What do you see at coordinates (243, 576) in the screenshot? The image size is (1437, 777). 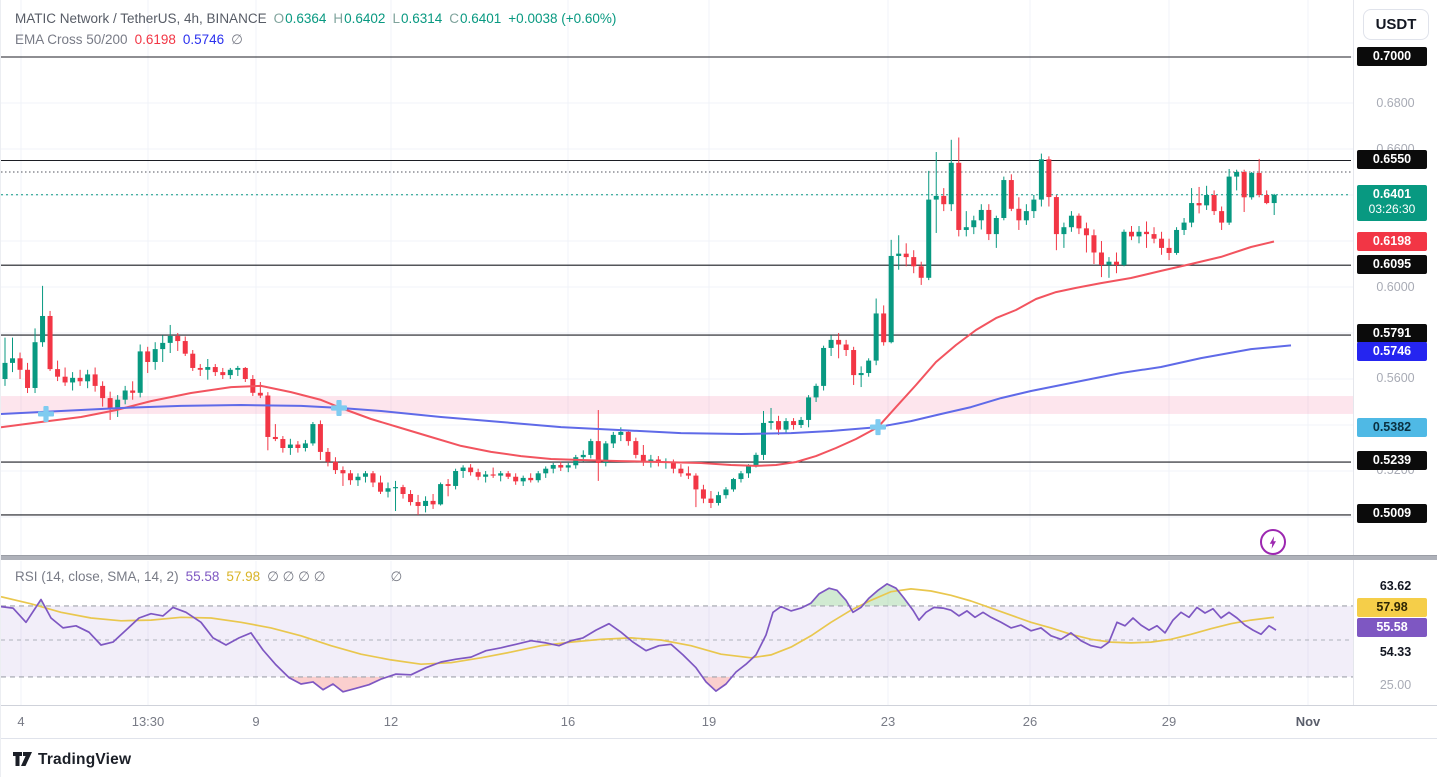 I see `rsi-sma-value: 57.98` at bounding box center [243, 576].